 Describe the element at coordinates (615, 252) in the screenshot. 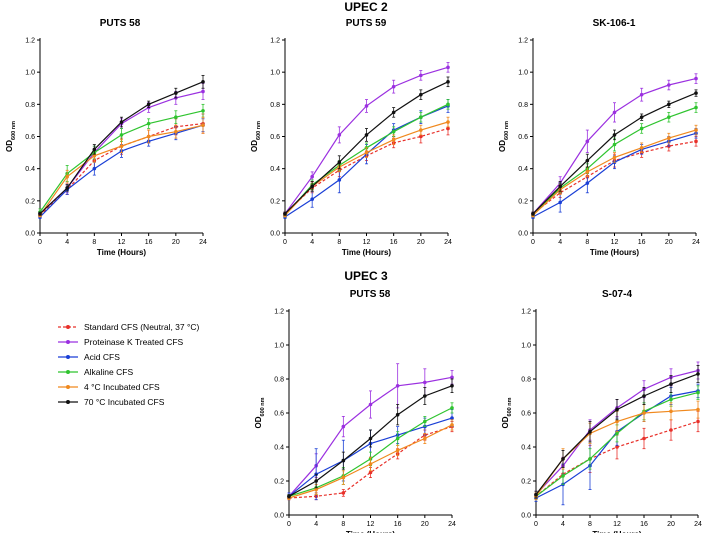

I see `x-axis-label: Time (Hours)` at that location.